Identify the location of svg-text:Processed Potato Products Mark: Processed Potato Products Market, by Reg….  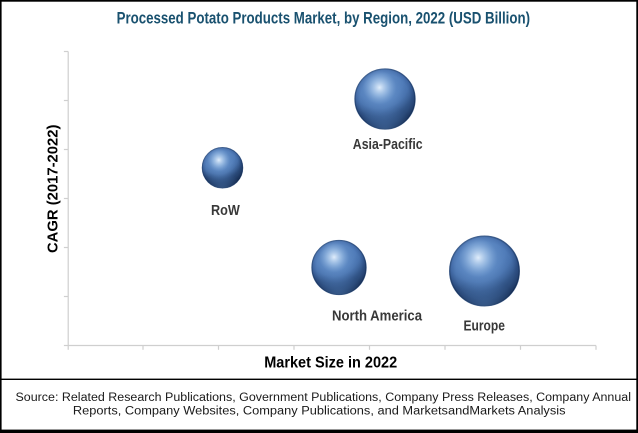
(323, 17).